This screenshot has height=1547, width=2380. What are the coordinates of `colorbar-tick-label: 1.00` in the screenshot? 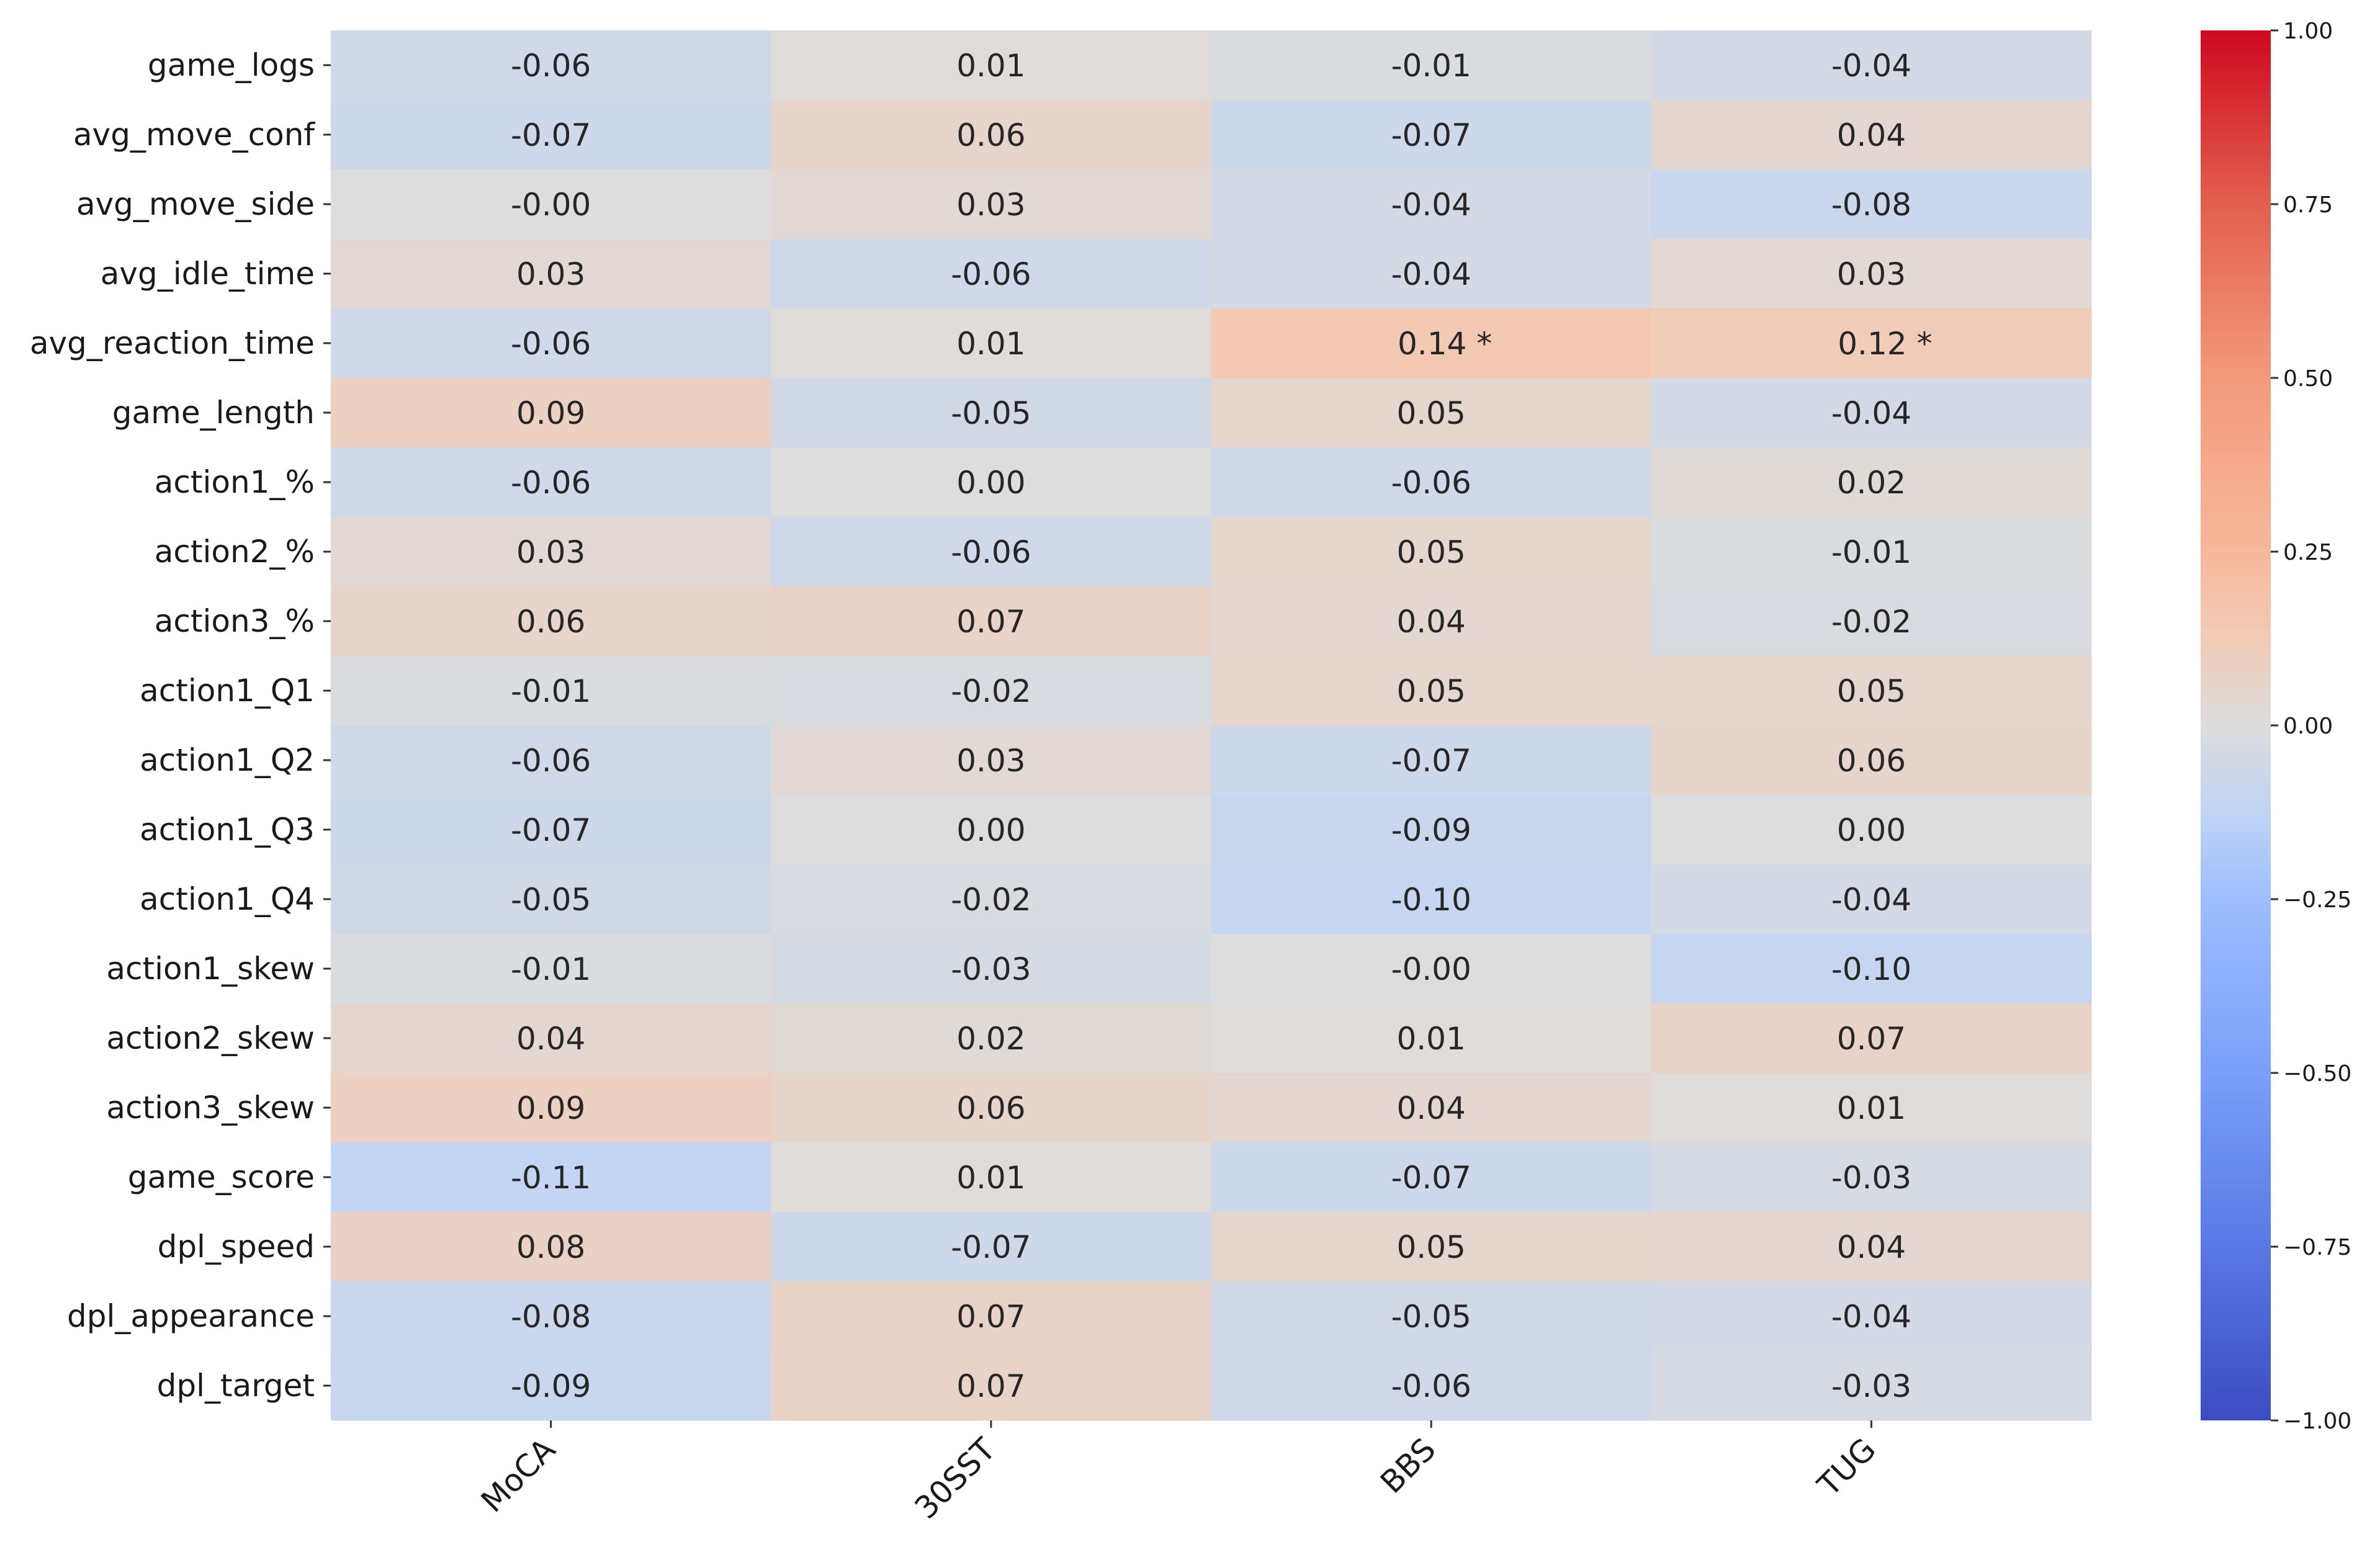 It's located at (2308, 31).